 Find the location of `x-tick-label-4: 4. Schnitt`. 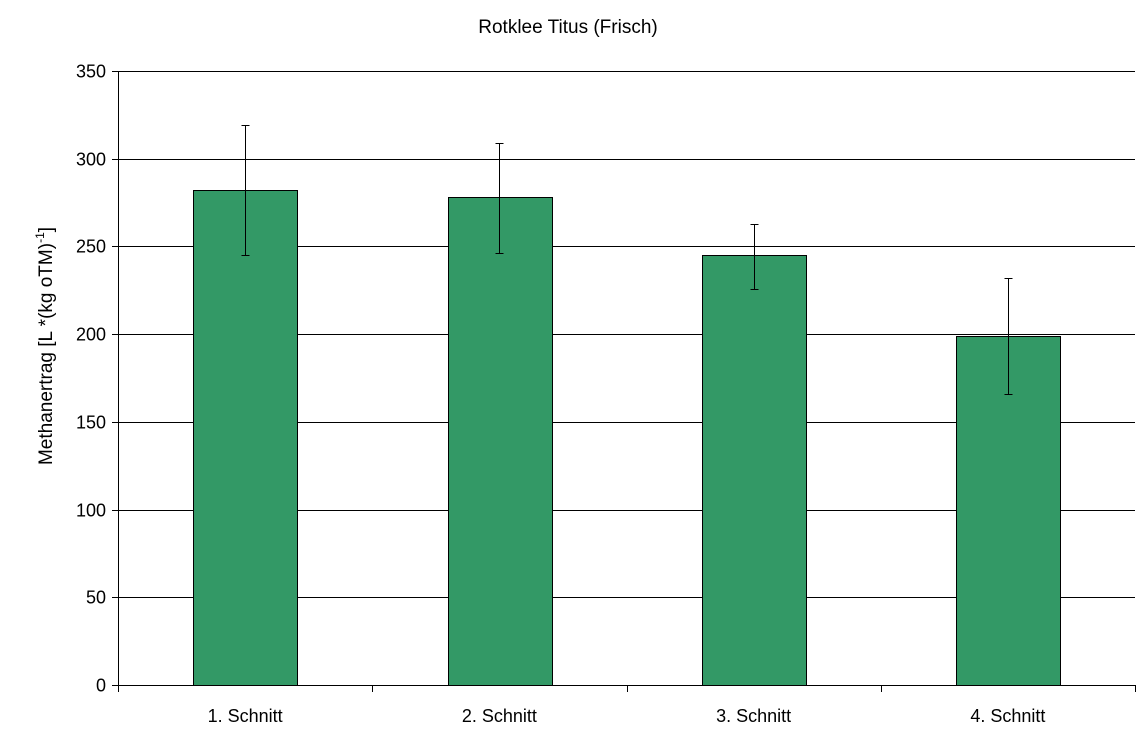

x-tick-label-4: 4. Schnitt is located at coordinates (1007, 716).